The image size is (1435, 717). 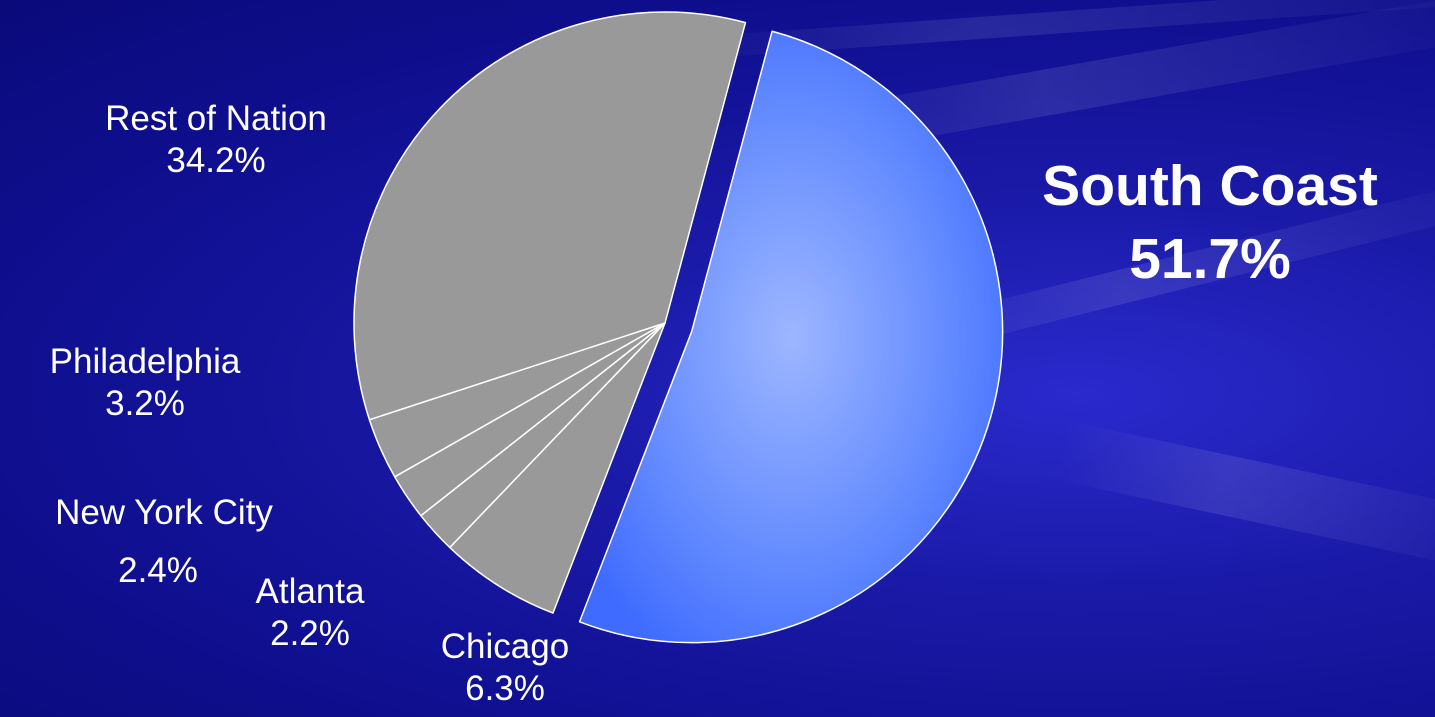 I want to click on slice-label-name: South Coast, so click(x=1210, y=186).